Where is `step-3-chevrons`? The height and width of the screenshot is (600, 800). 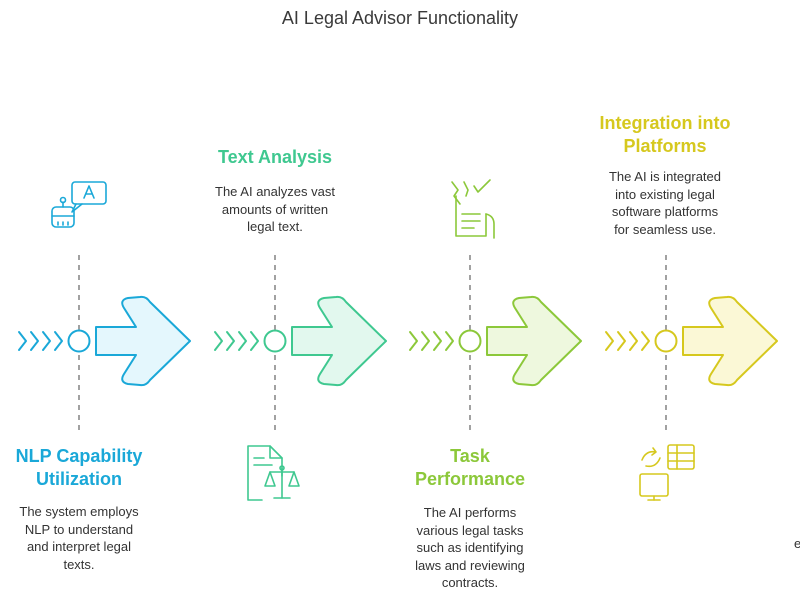 step-3-chevrons is located at coordinates (431, 341).